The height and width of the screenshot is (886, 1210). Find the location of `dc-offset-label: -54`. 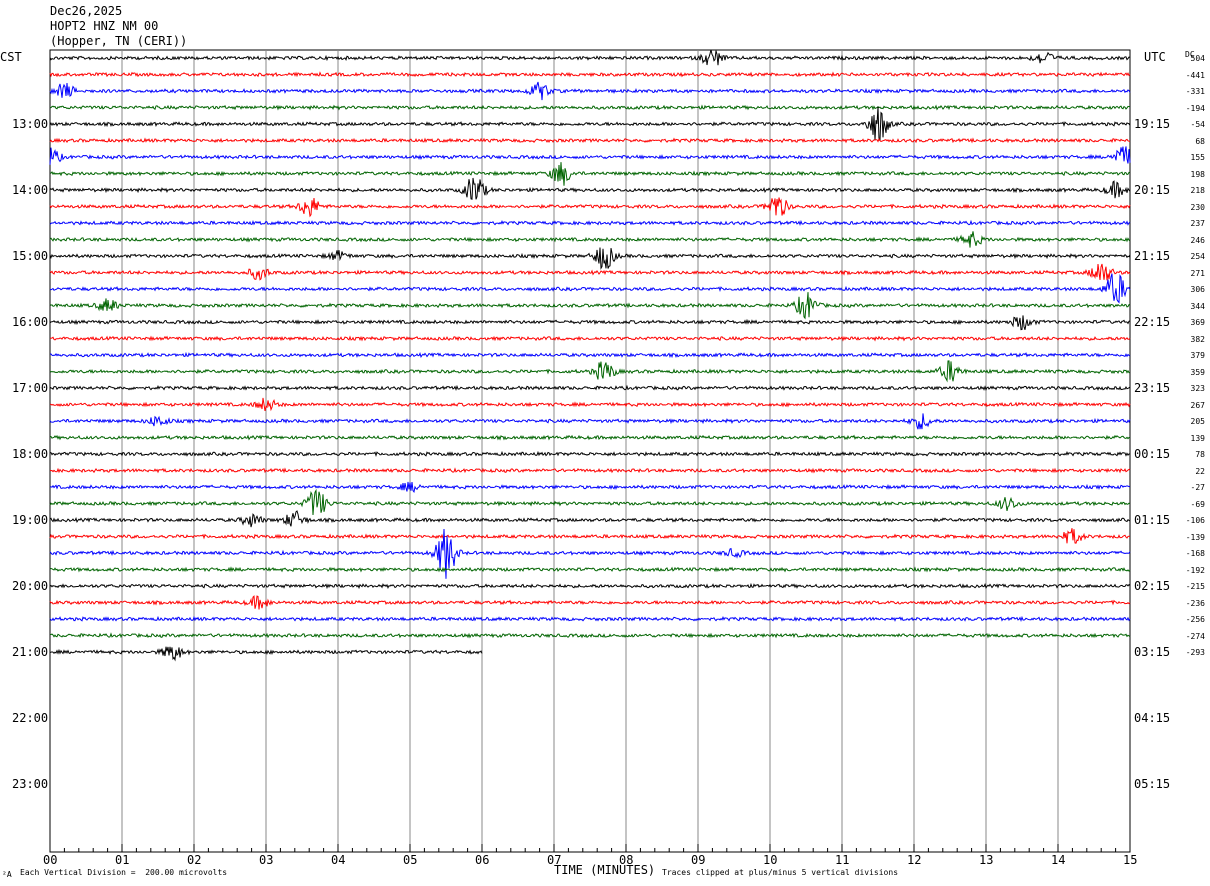

dc-offset-label: -54 is located at coordinates (1197, 124).